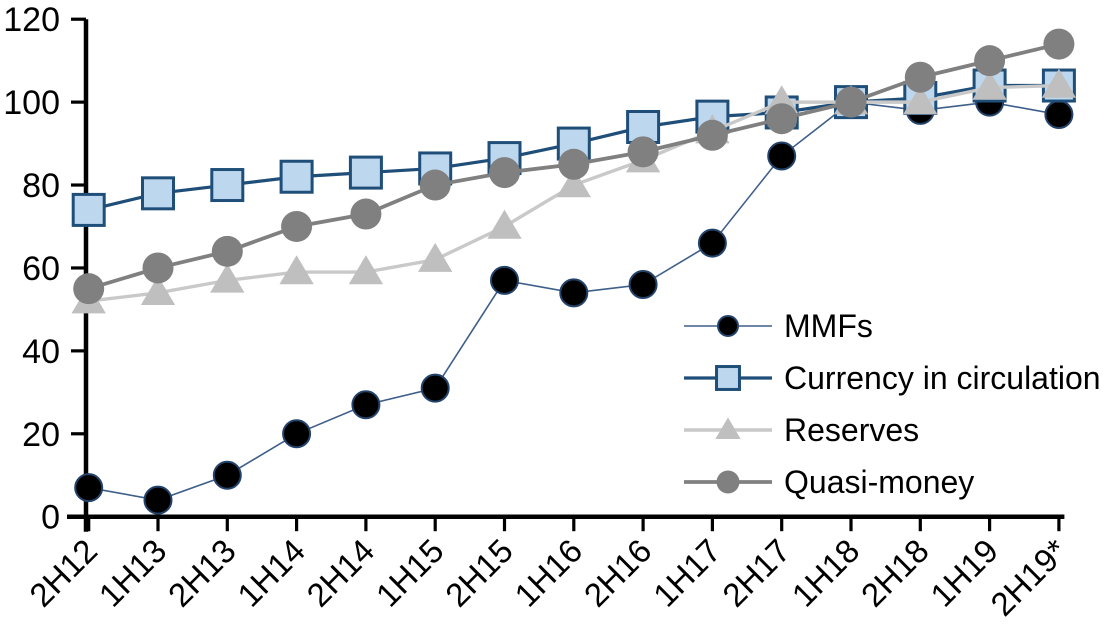 The height and width of the screenshot is (640, 1119). Describe the element at coordinates (227, 278) in the screenshot. I see `marker-reserves-2h13` at that location.